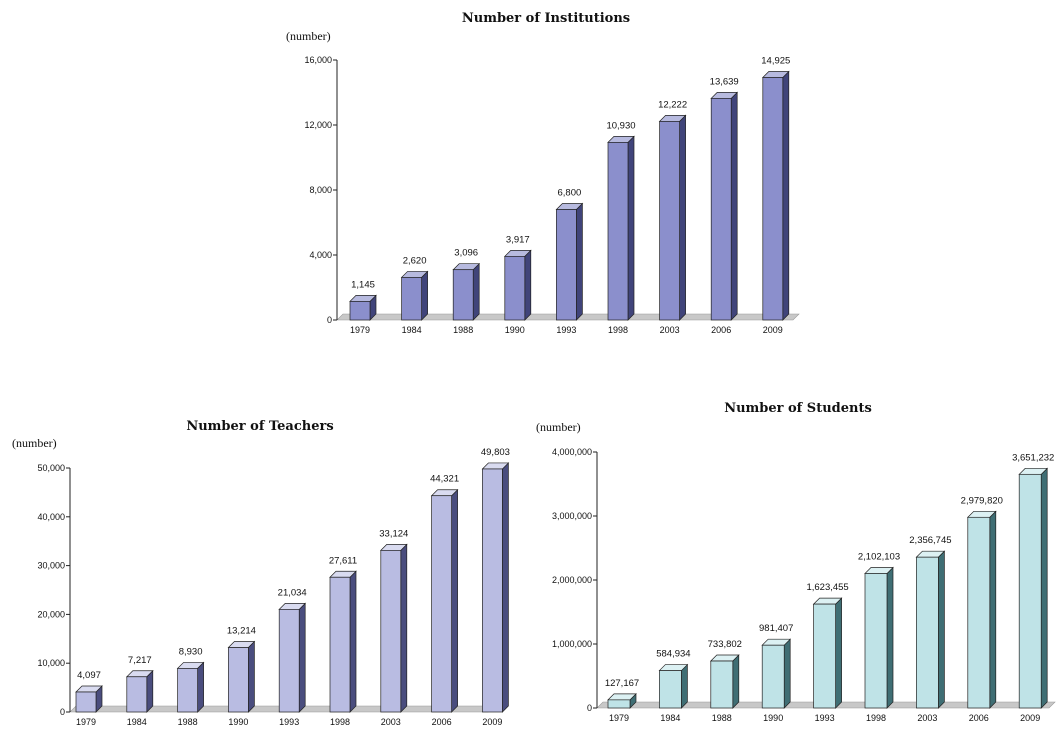 The height and width of the screenshot is (729, 1056). Describe the element at coordinates (444, 479) in the screenshot. I see `data-label: 44,321` at that location.